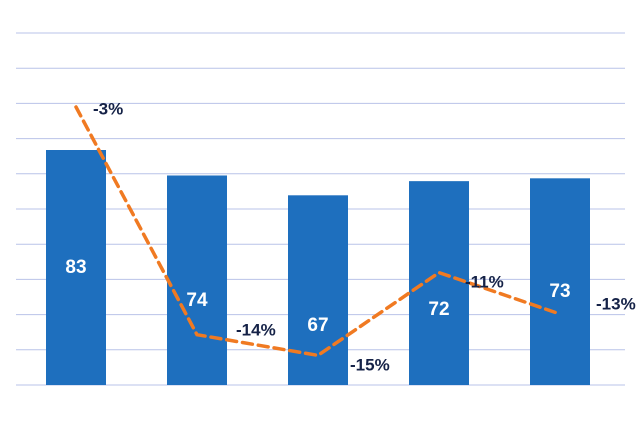 This screenshot has width=641, height=435. What do you see at coordinates (616, 303) in the screenshot?
I see `trend-value-label: -13%` at bounding box center [616, 303].